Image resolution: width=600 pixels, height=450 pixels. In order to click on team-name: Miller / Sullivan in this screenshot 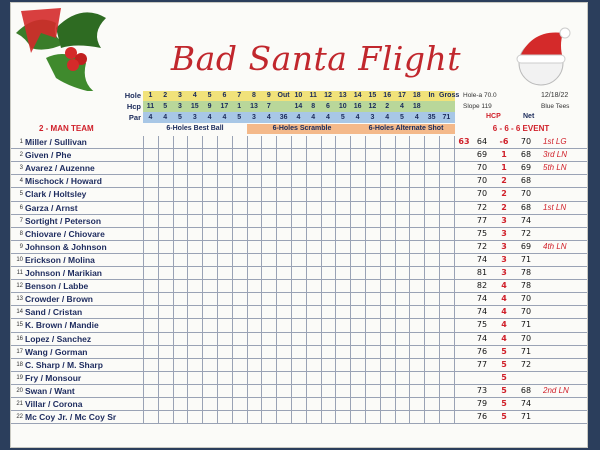, I will do `click(56, 142)`.